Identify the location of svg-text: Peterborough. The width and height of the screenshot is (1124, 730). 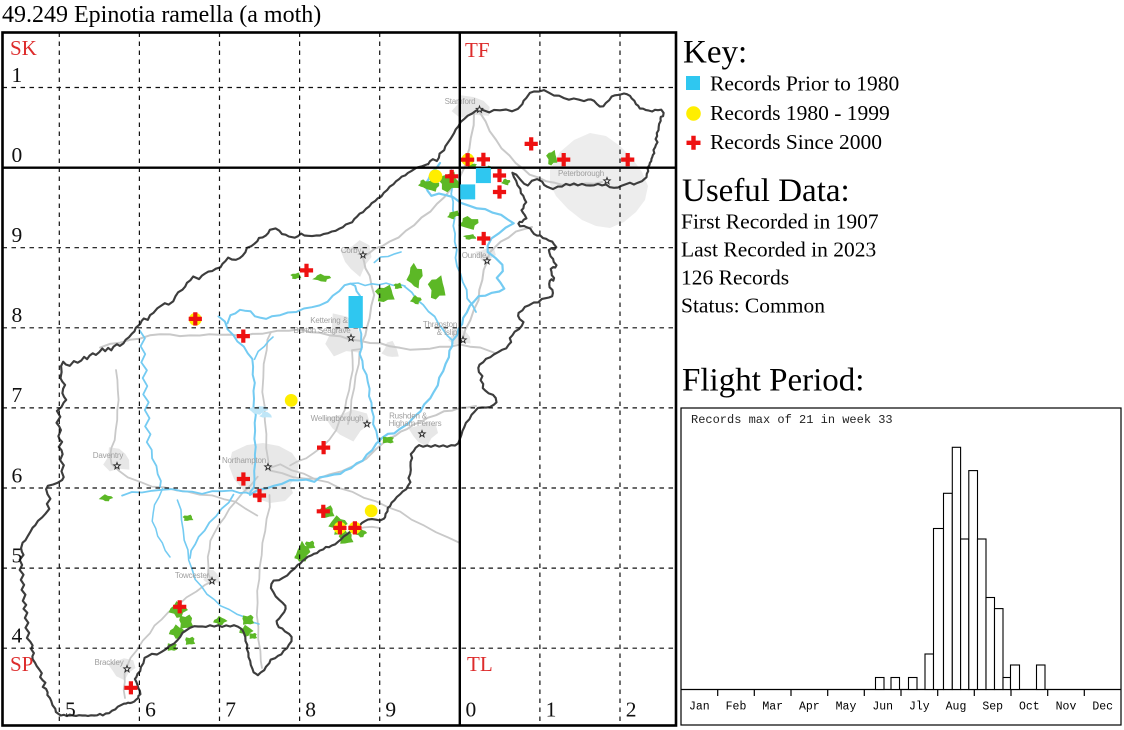
(581, 173).